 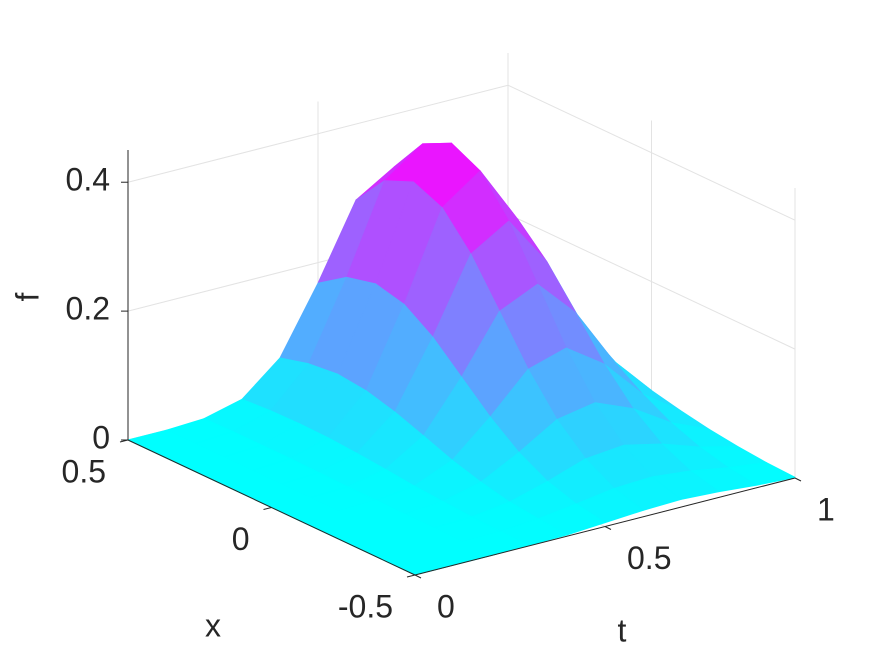 What do you see at coordinates (213, 625) in the screenshot?
I see `x-axis-label: x` at bounding box center [213, 625].